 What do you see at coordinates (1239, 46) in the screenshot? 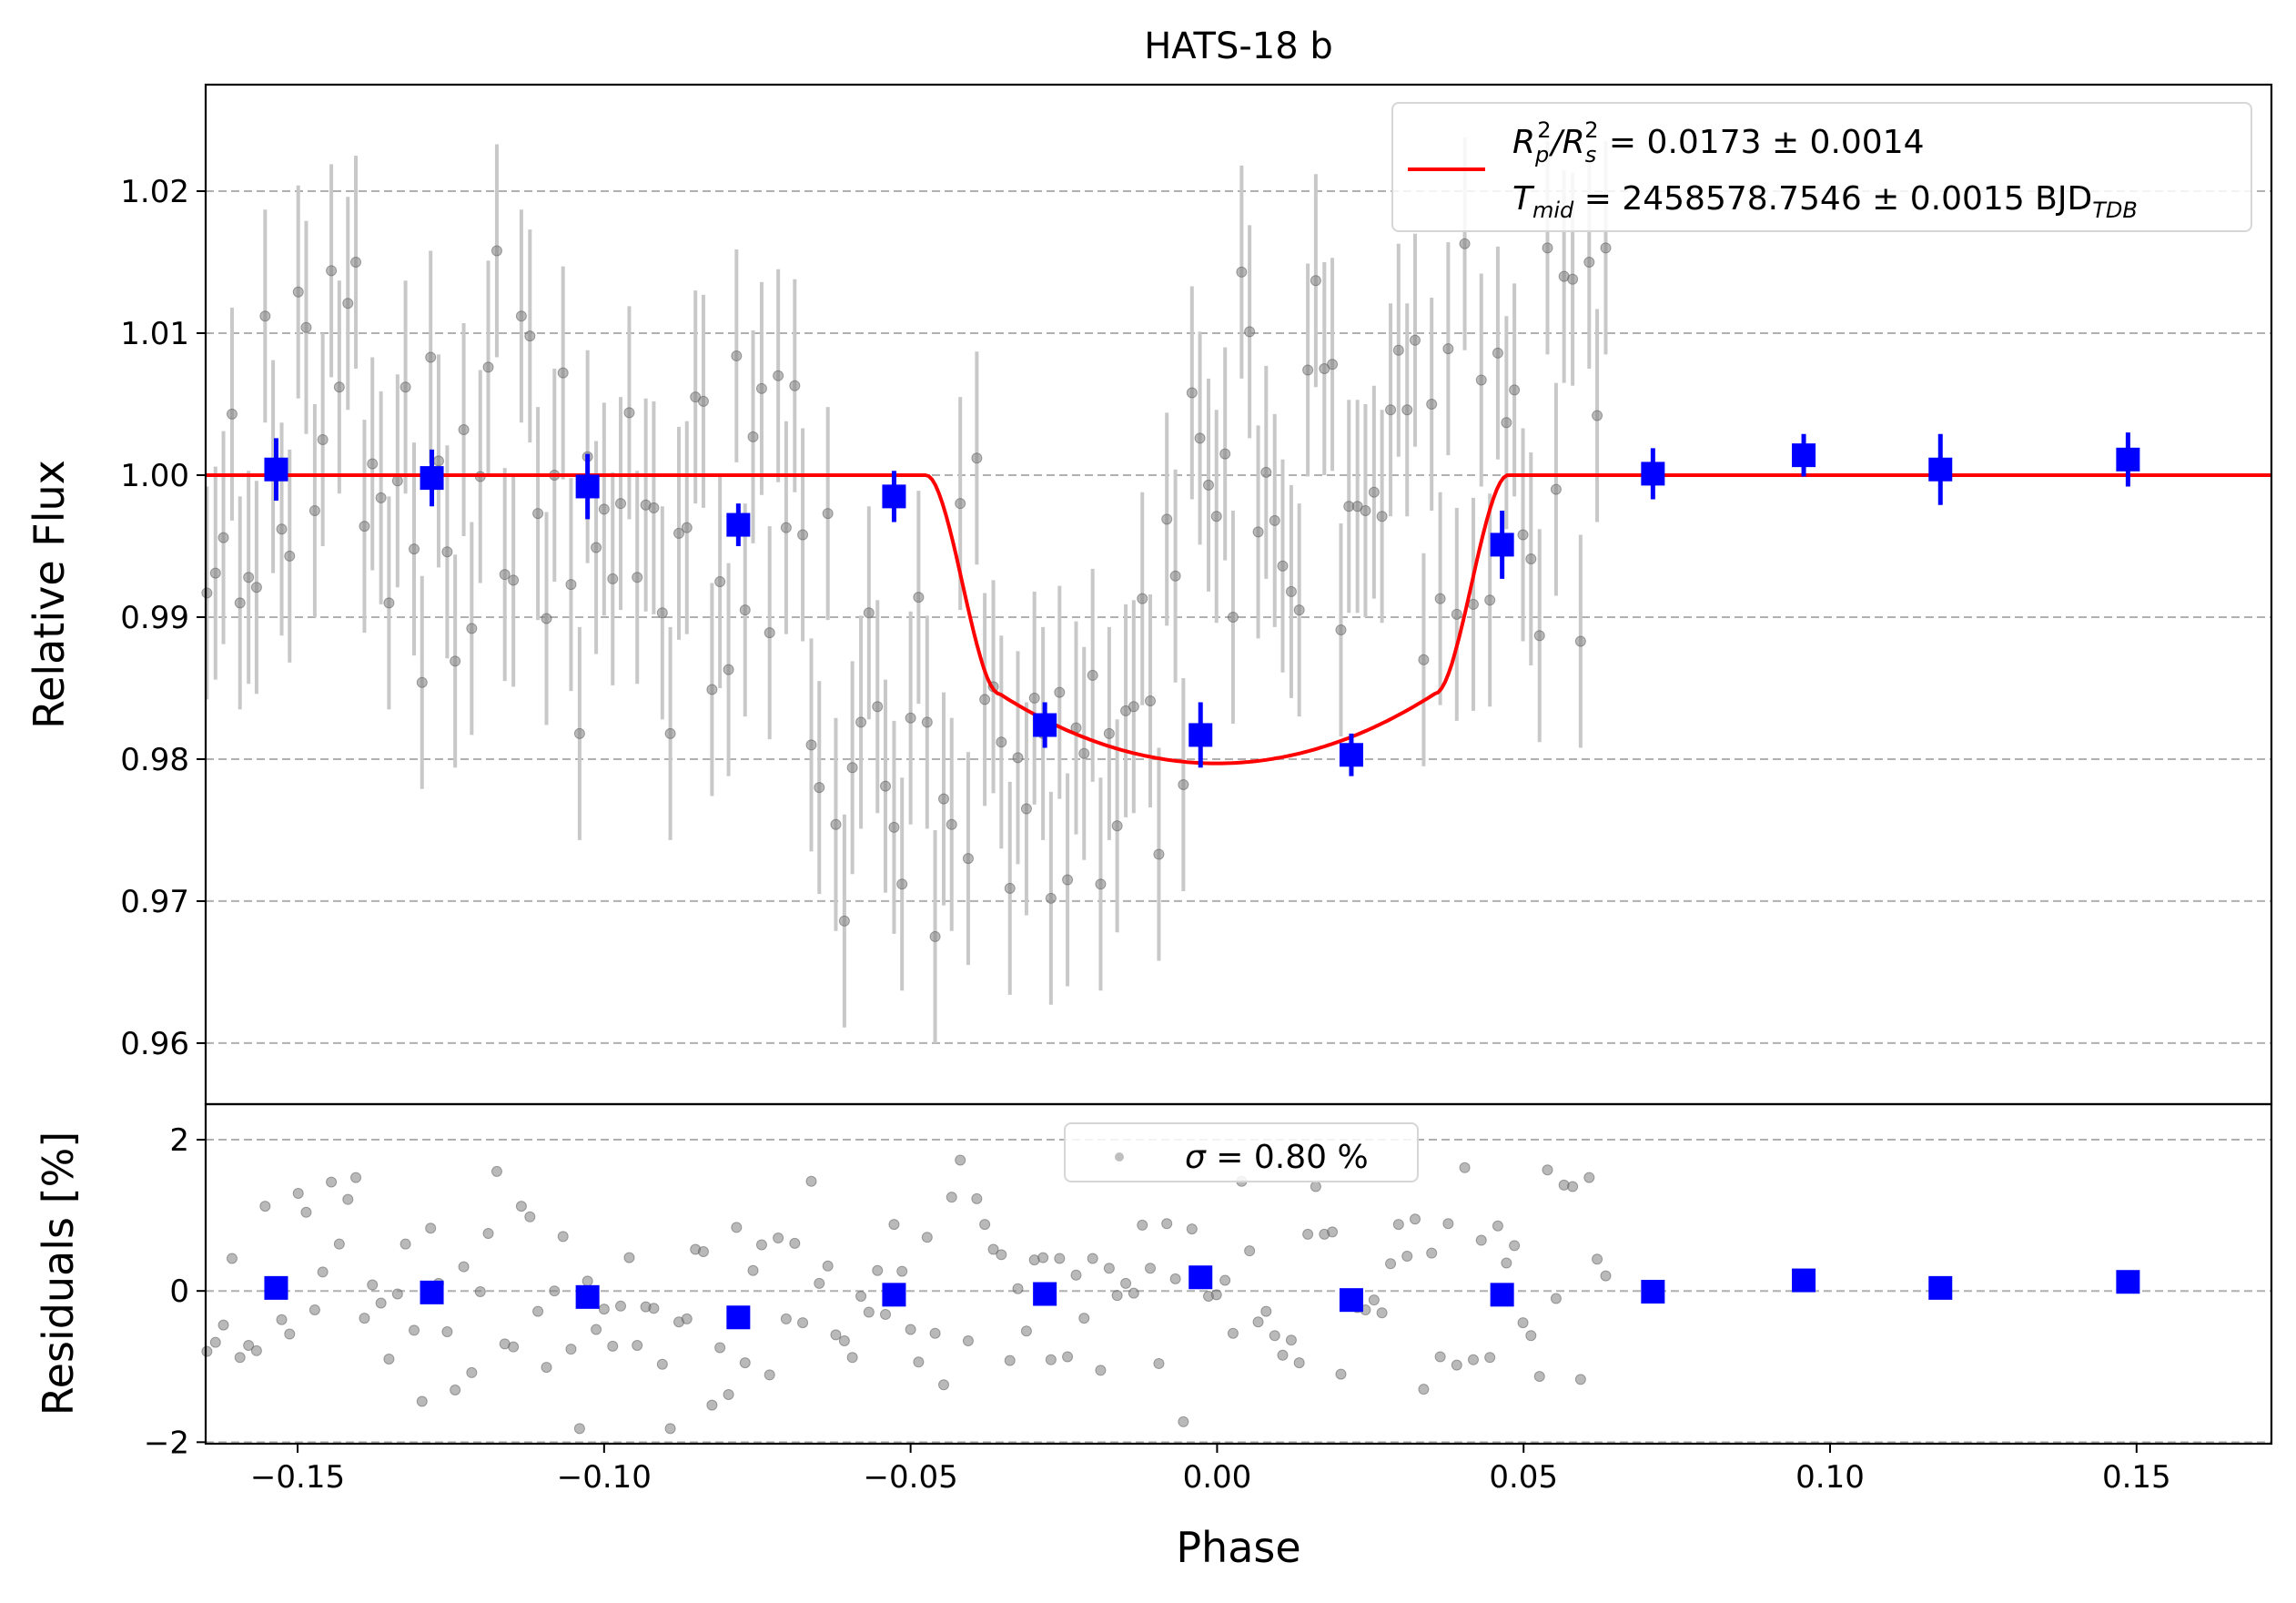
I see `chart-title: HATS-18 b` at bounding box center [1239, 46].